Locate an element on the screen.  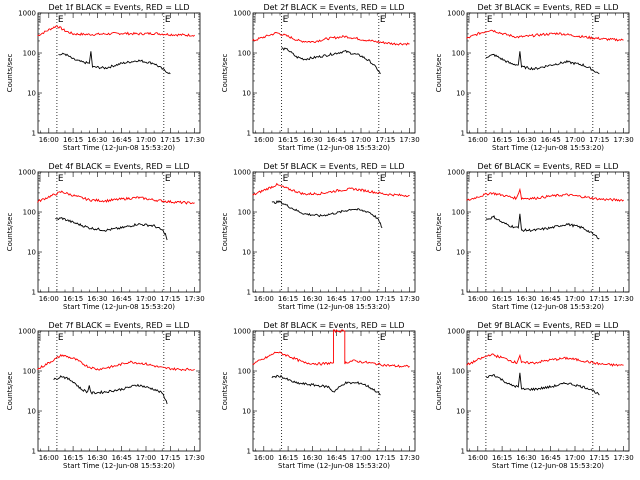
panel-title: Det 7f BLACK = Events, RED = LLD is located at coordinates (118, 325).